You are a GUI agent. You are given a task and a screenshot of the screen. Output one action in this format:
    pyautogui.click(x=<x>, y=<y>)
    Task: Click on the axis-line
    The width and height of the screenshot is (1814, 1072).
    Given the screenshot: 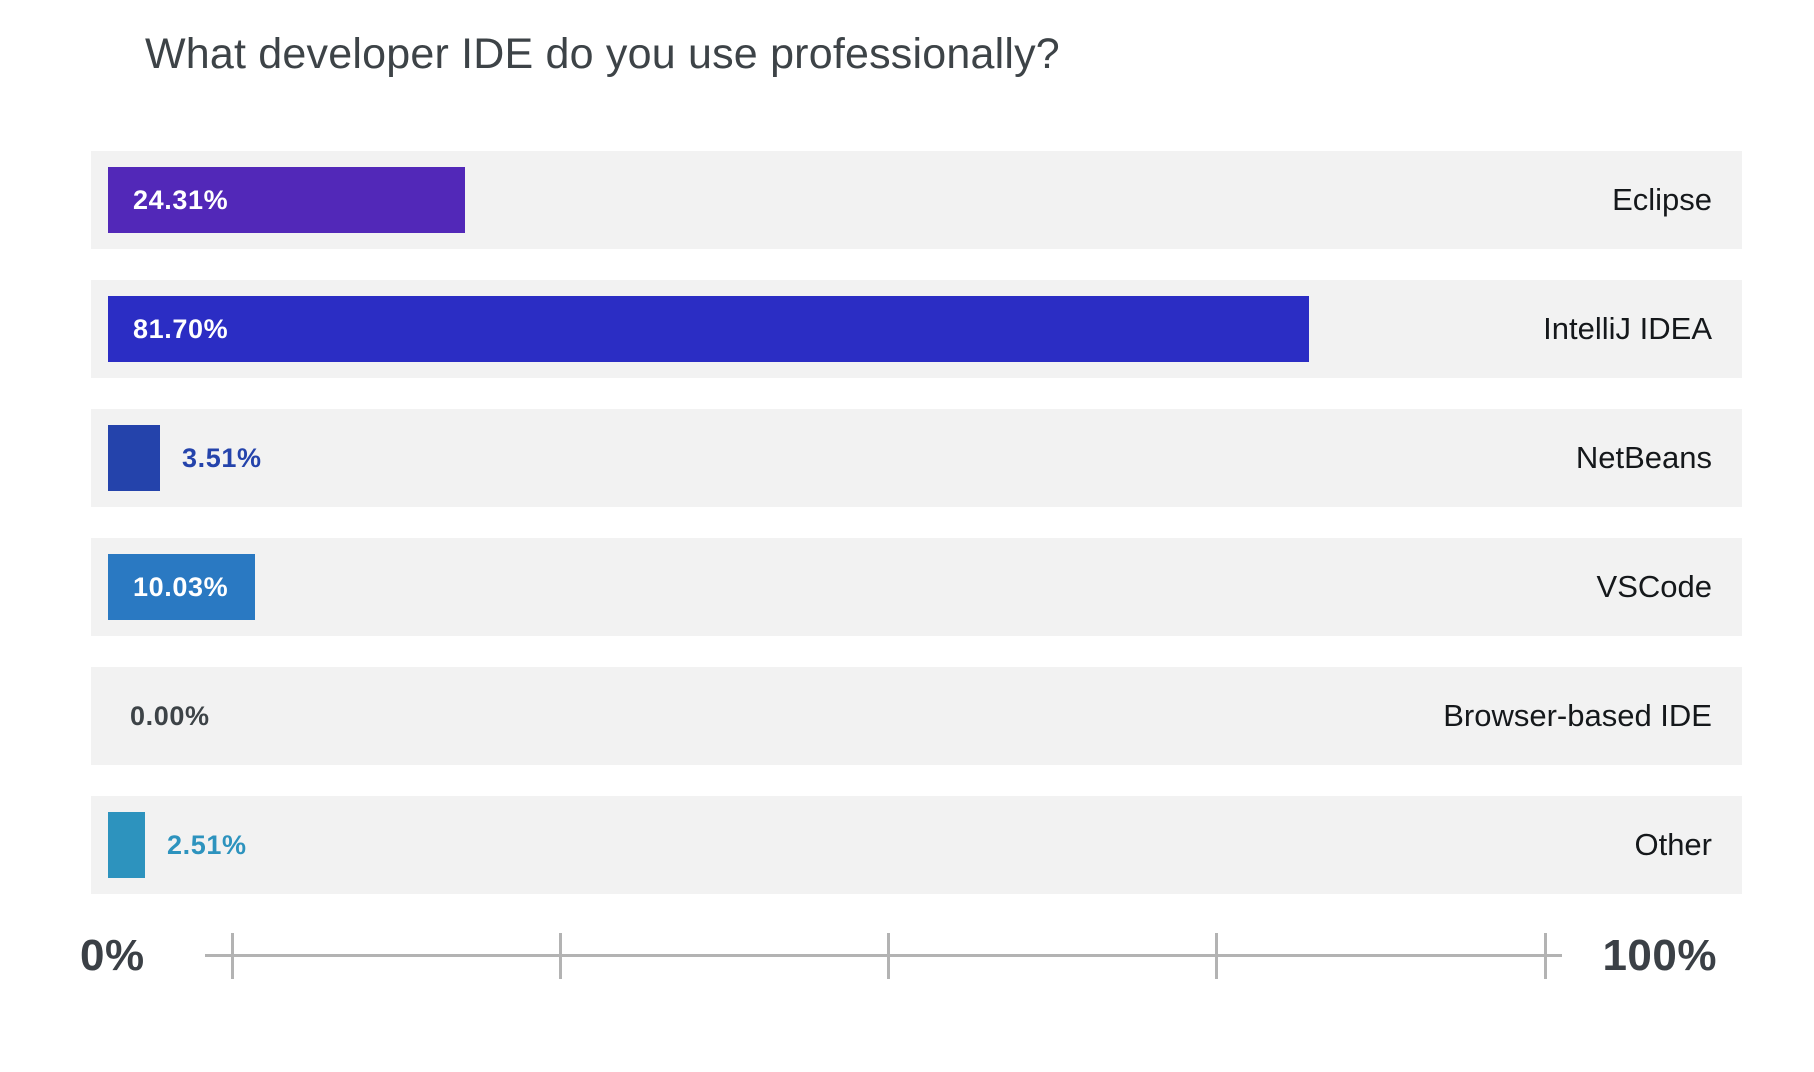 What is the action you would take?
    pyautogui.click(x=883, y=955)
    